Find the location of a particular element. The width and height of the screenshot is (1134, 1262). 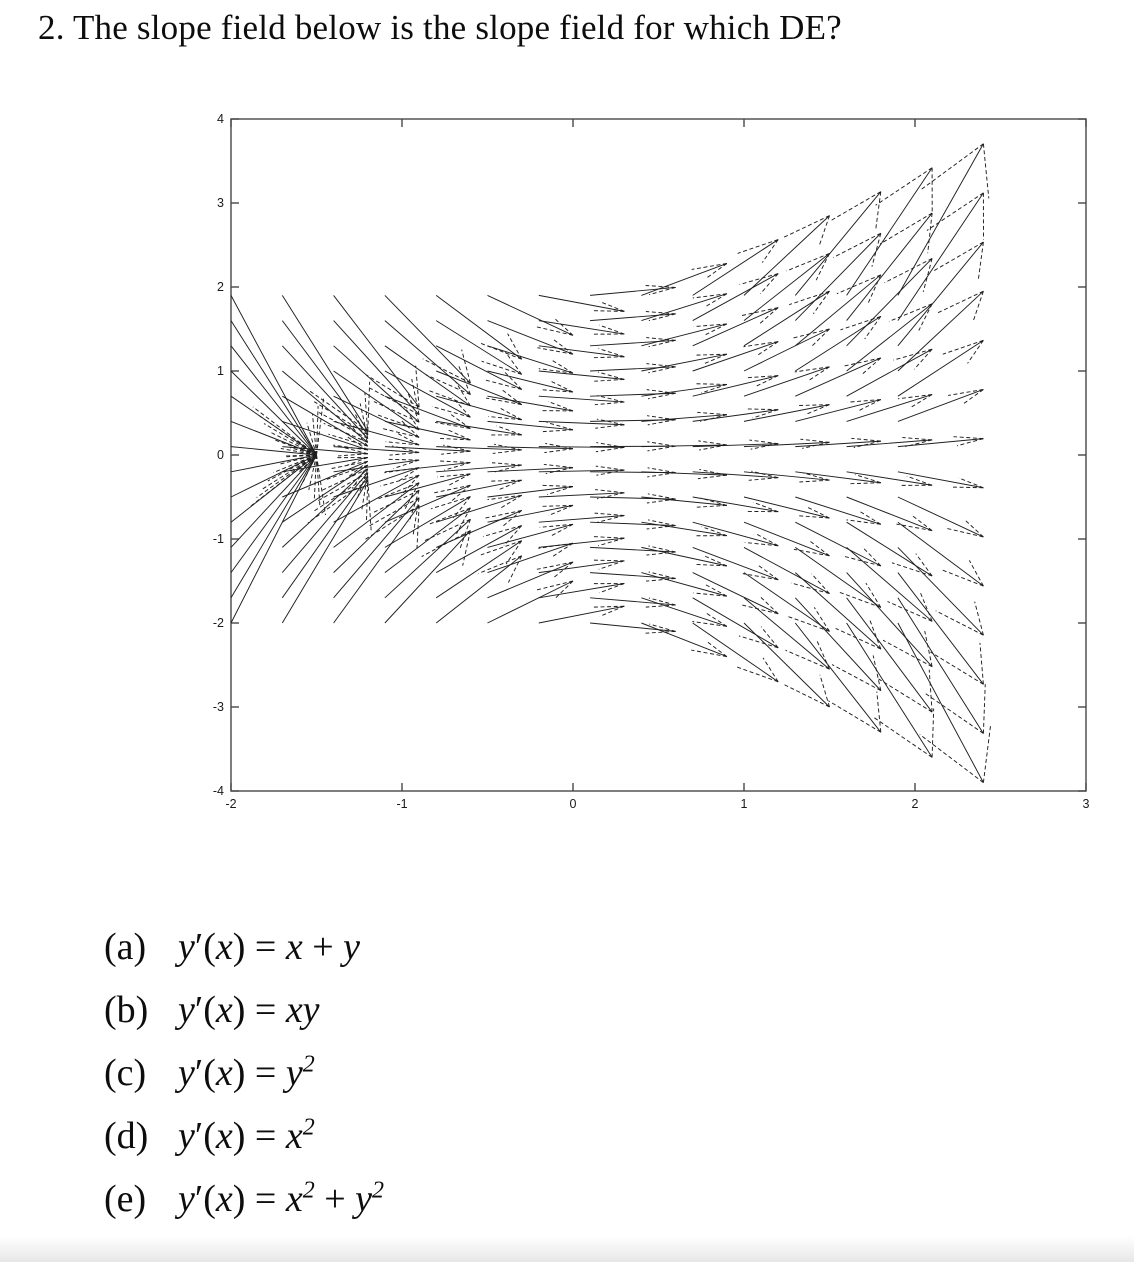

option-formula-d: y′(x) = x2 is located at coordinates (246, 1136).